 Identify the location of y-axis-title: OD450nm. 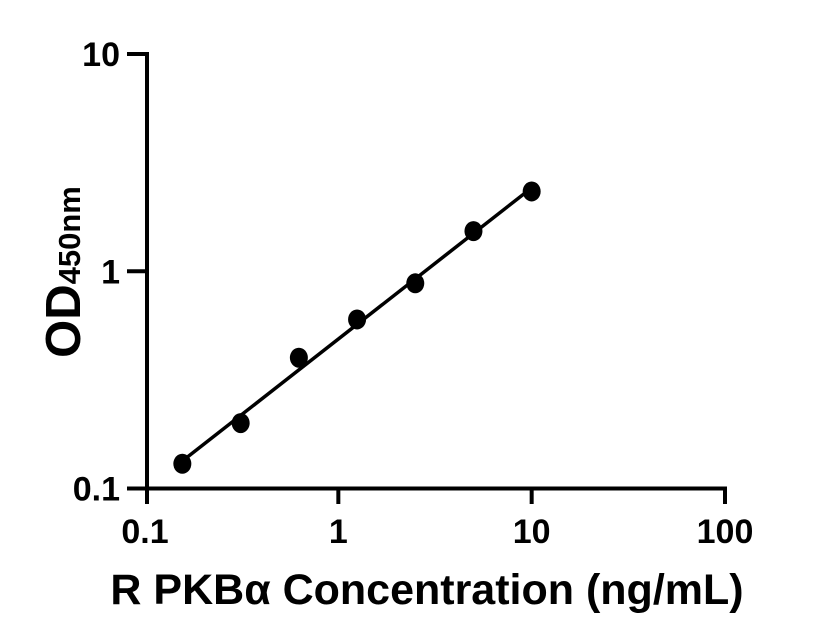
(64, 272).